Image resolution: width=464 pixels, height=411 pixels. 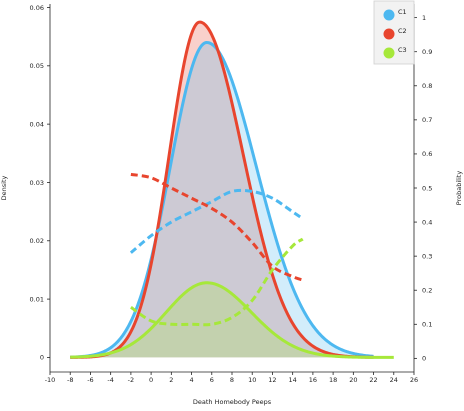 I want to click on y-tick-label: 0.06, so click(x=37, y=8).